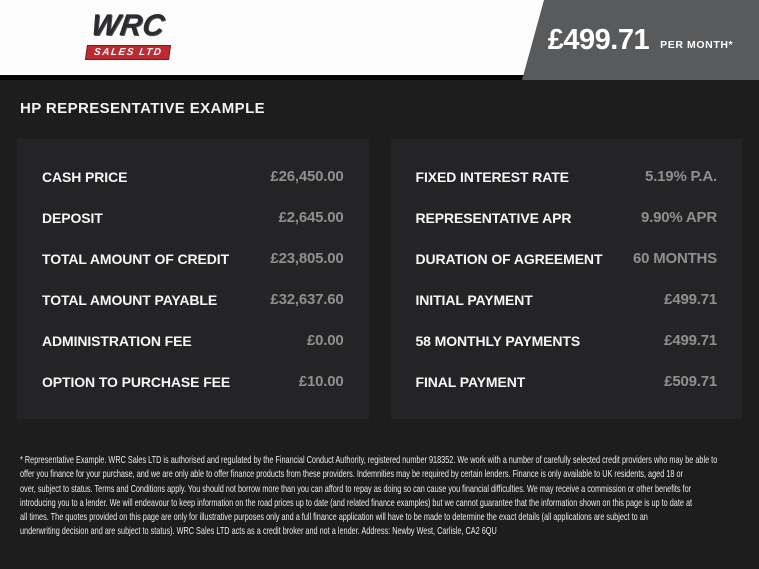  What do you see at coordinates (567, 299) in the screenshot?
I see `finance-row: INITIAL PAYMENT £499.71` at bounding box center [567, 299].